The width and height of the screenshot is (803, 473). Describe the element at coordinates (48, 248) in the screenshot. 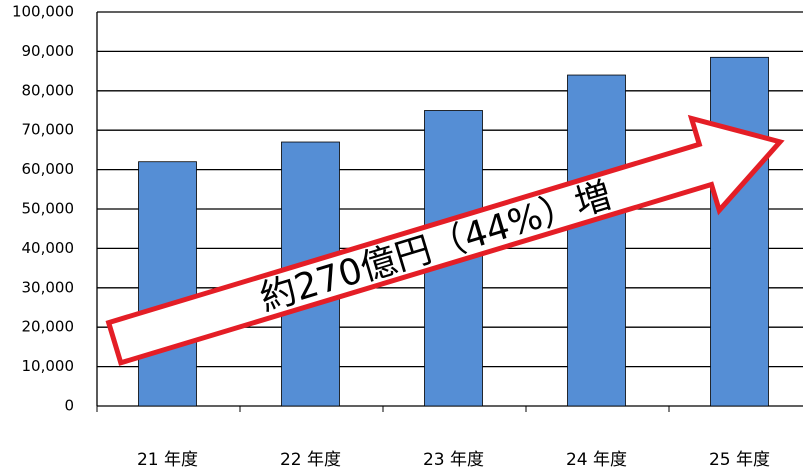

I see `y-tick-label: 40,000` at that location.